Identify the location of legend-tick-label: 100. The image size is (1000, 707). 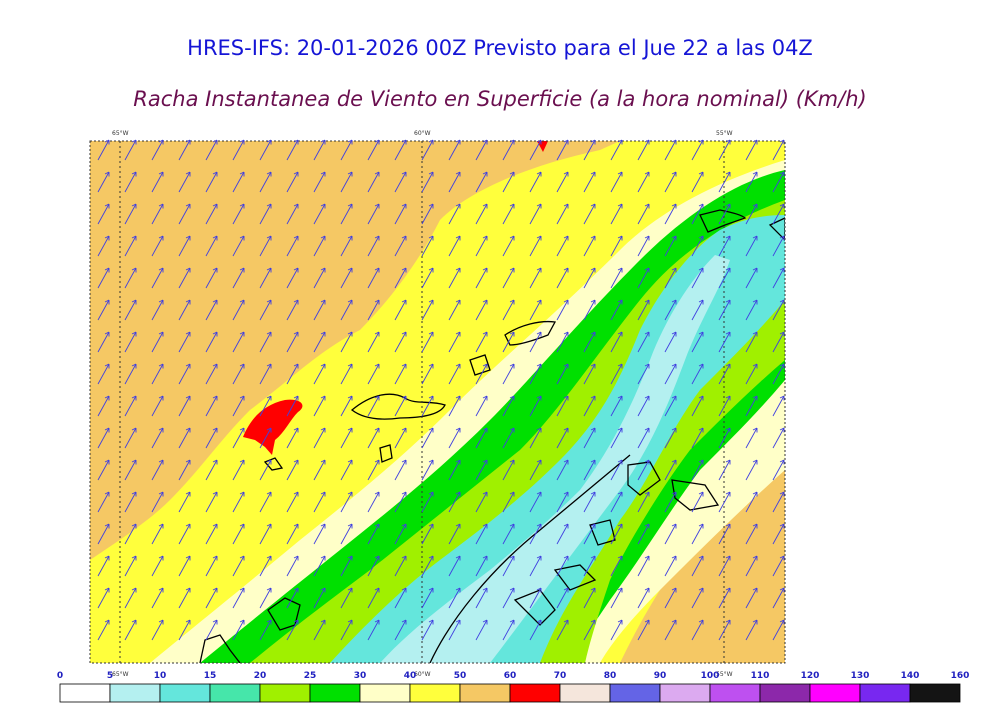
(710, 676).